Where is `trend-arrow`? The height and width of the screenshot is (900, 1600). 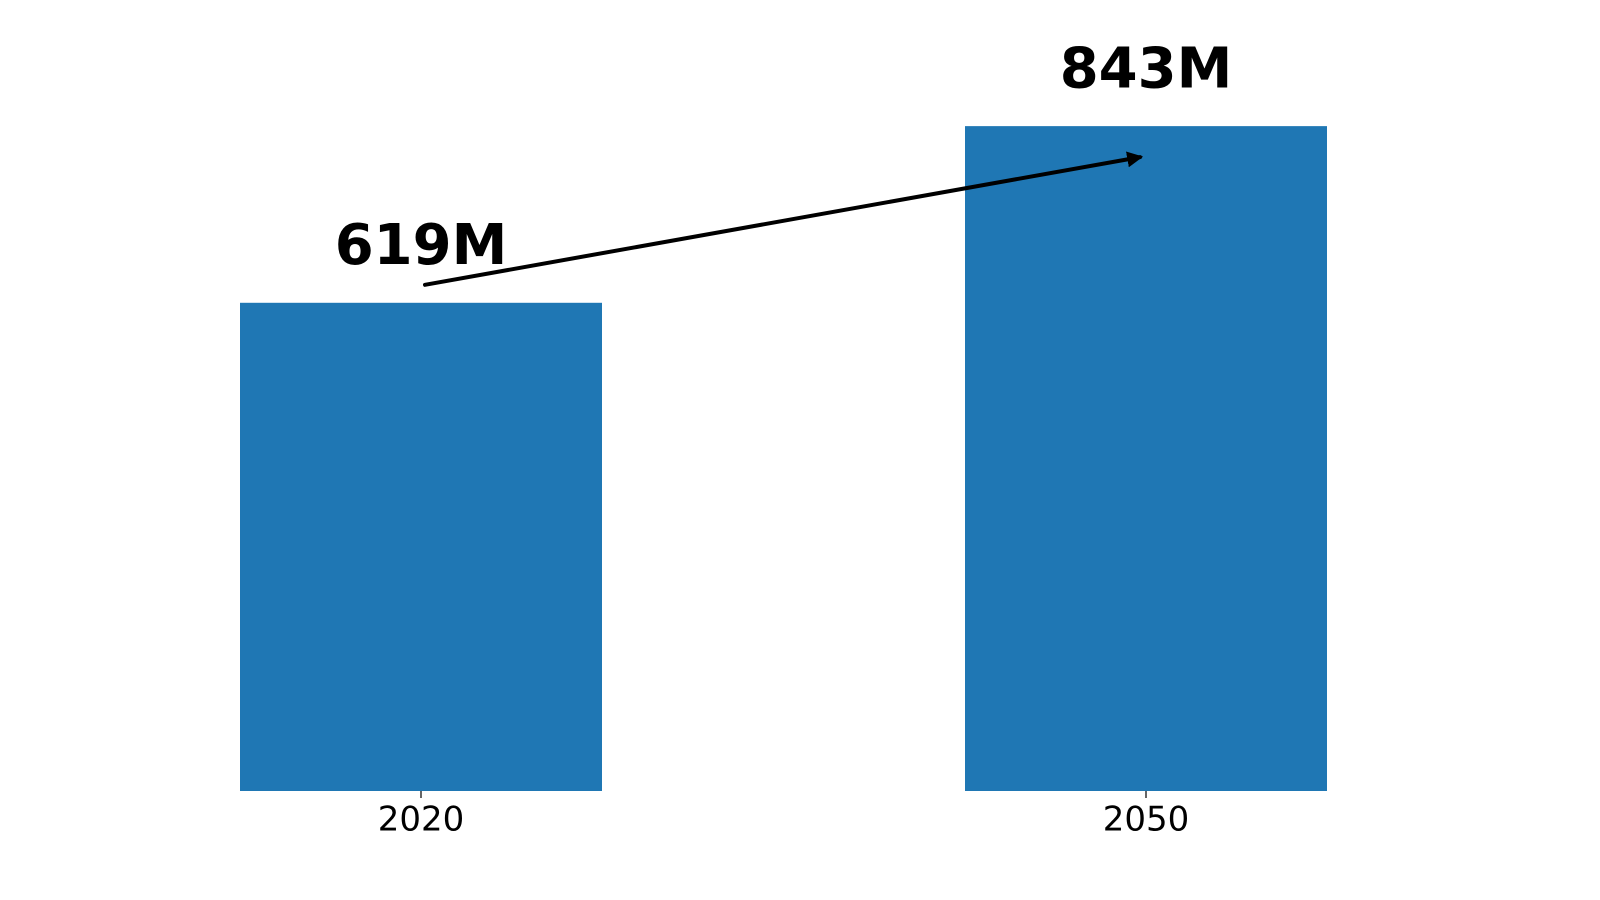
trend-arrow is located at coordinates (783, 219).